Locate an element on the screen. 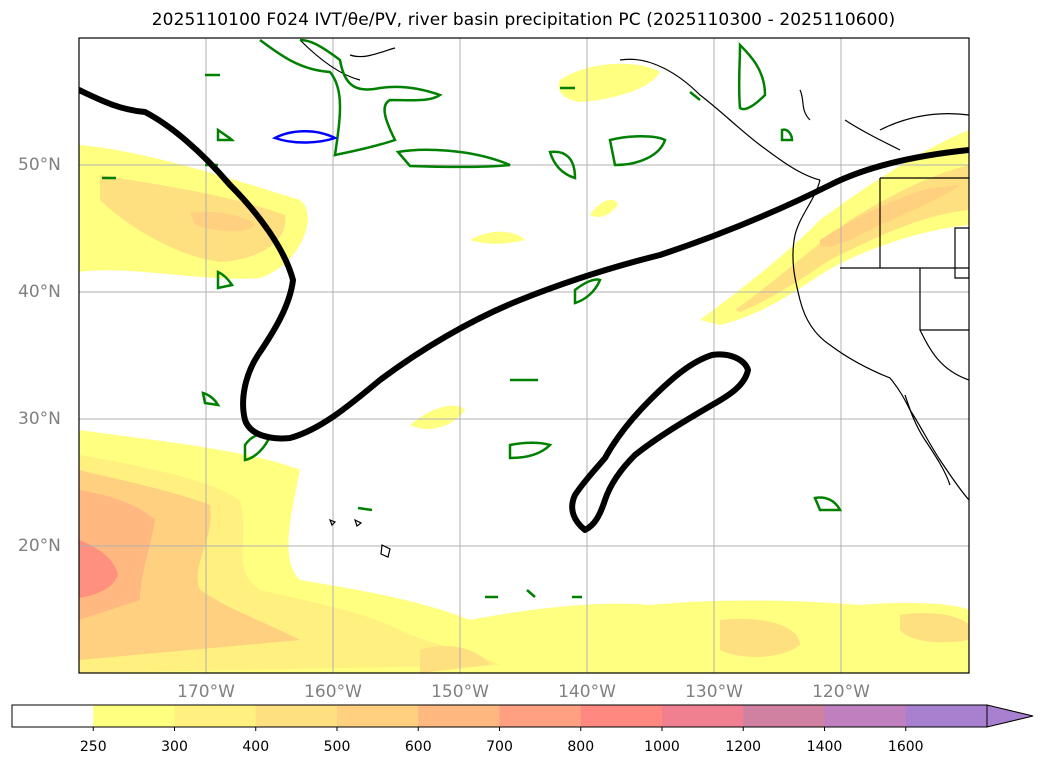  coastline-baja is located at coordinates (927, 440).